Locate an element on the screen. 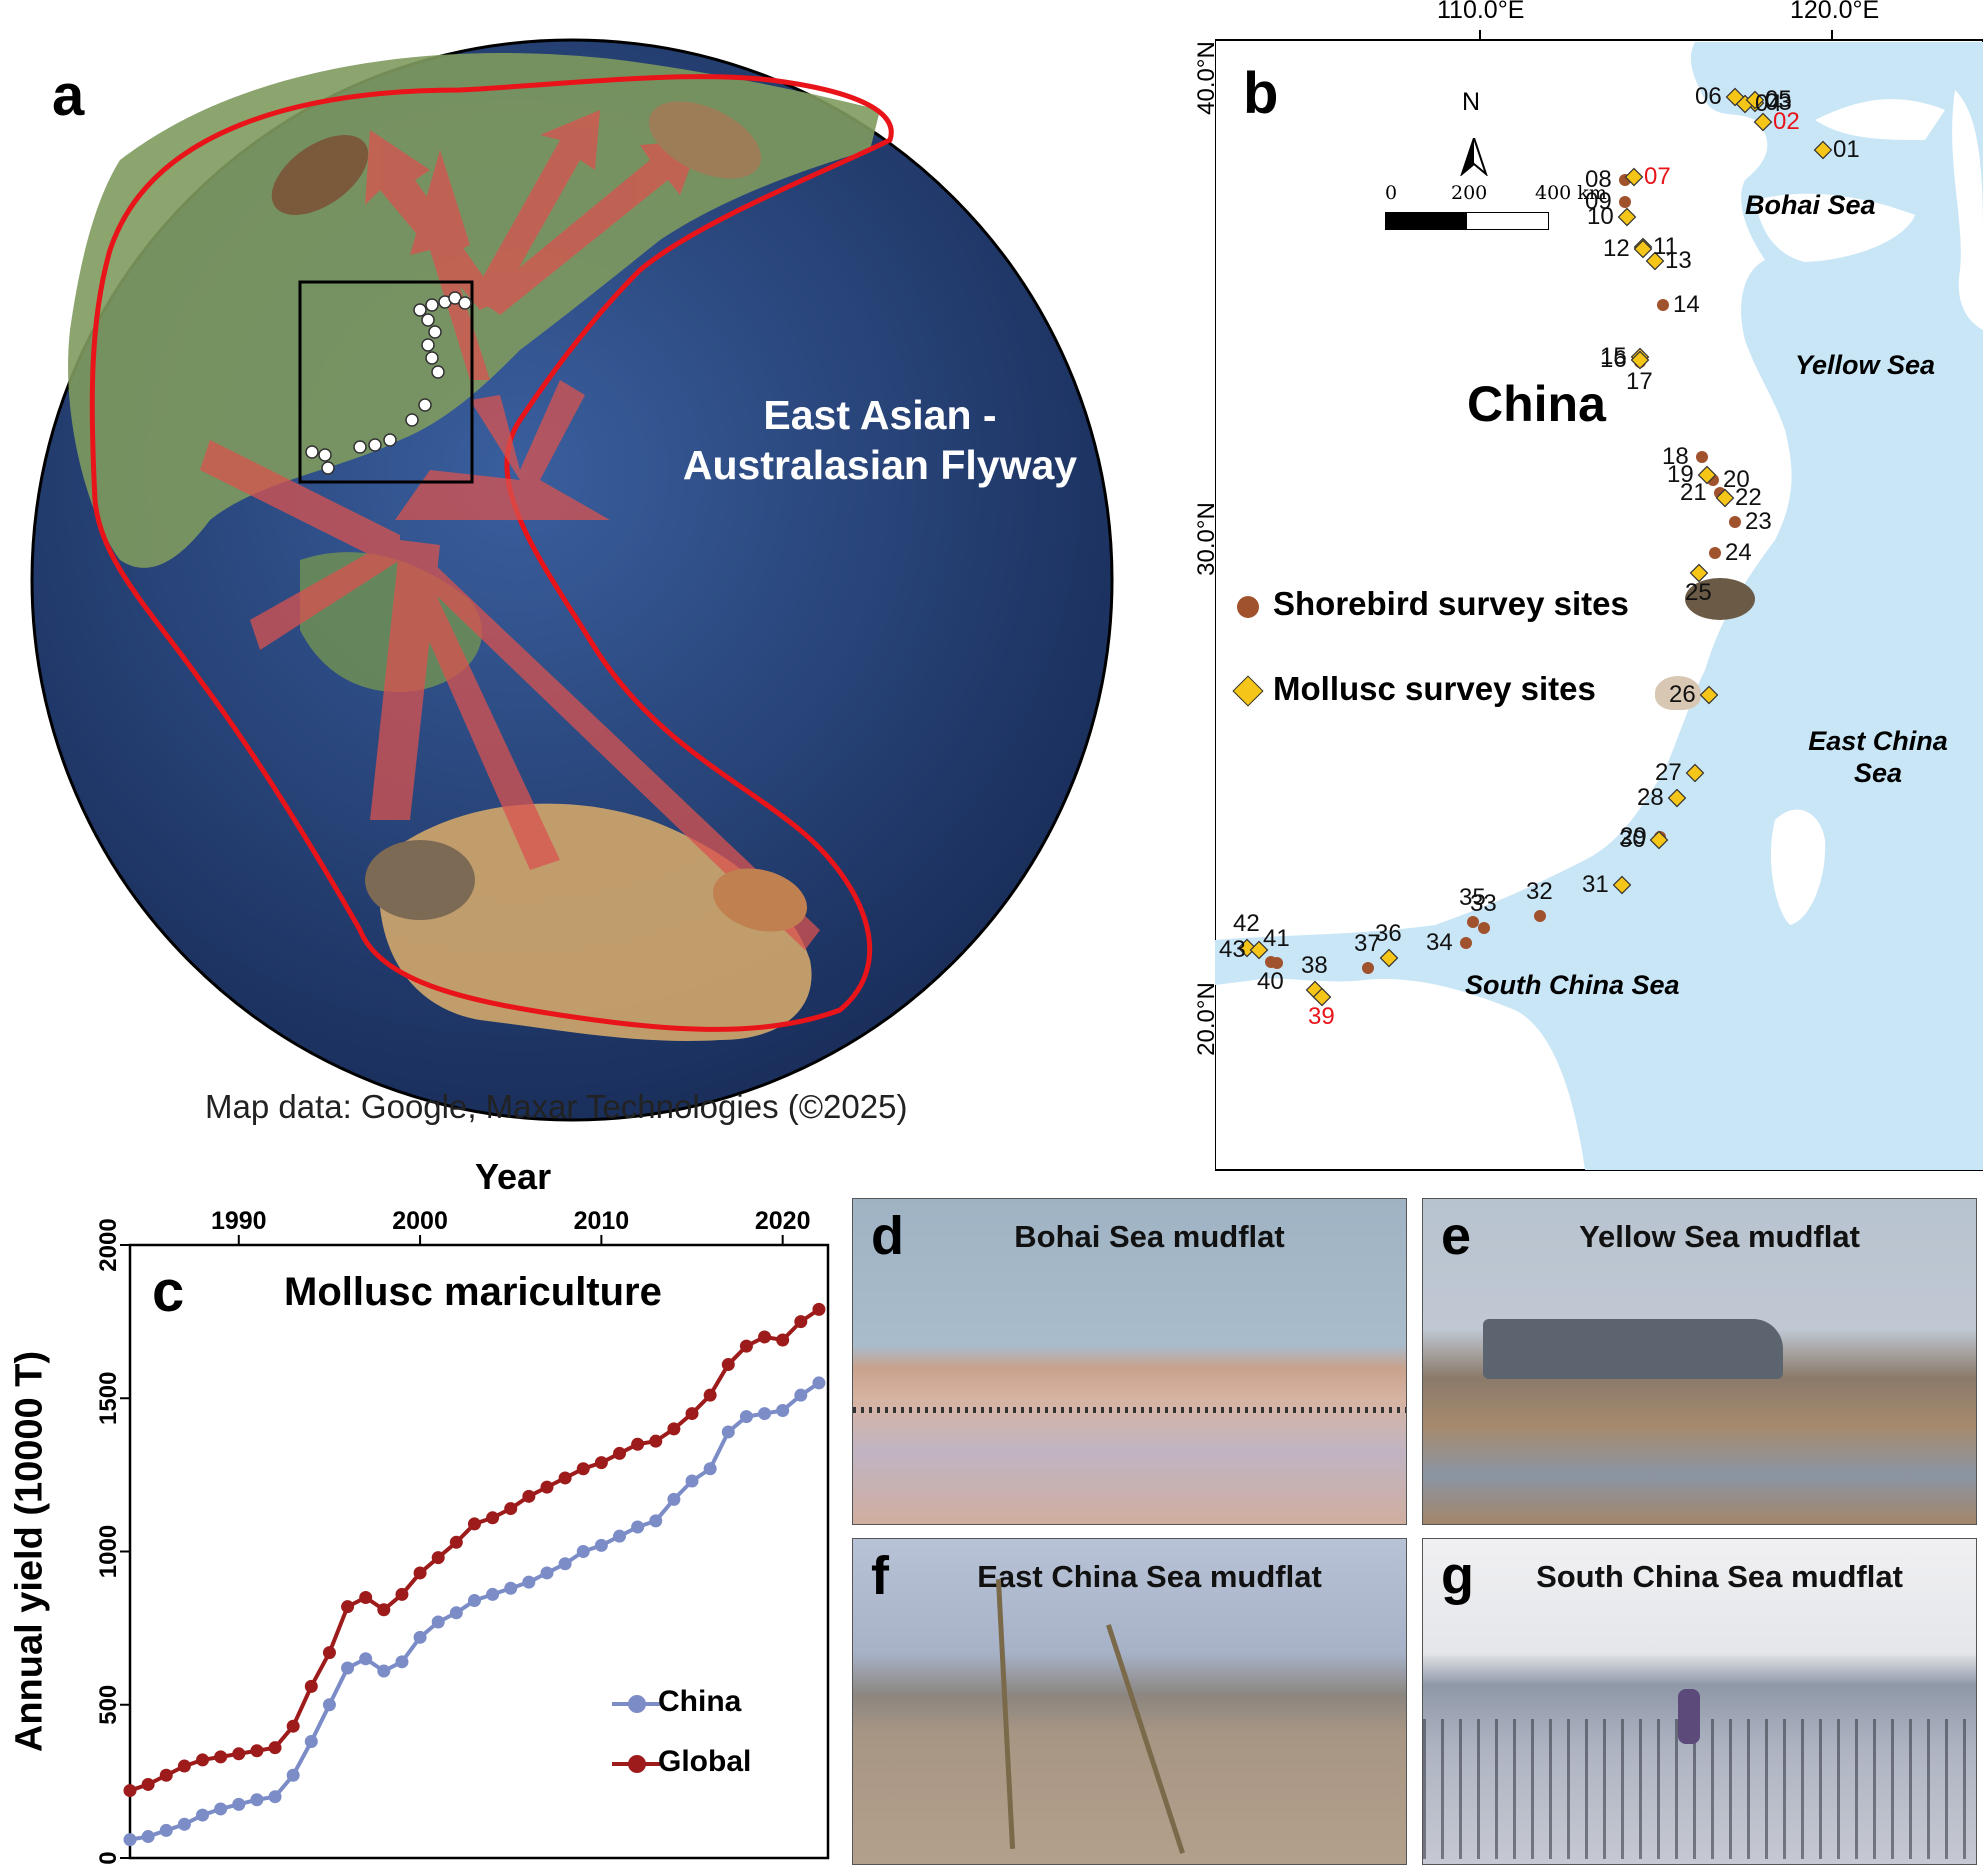 The image size is (1983, 1873). site-label-21: 21 is located at coordinates (1693, 492).